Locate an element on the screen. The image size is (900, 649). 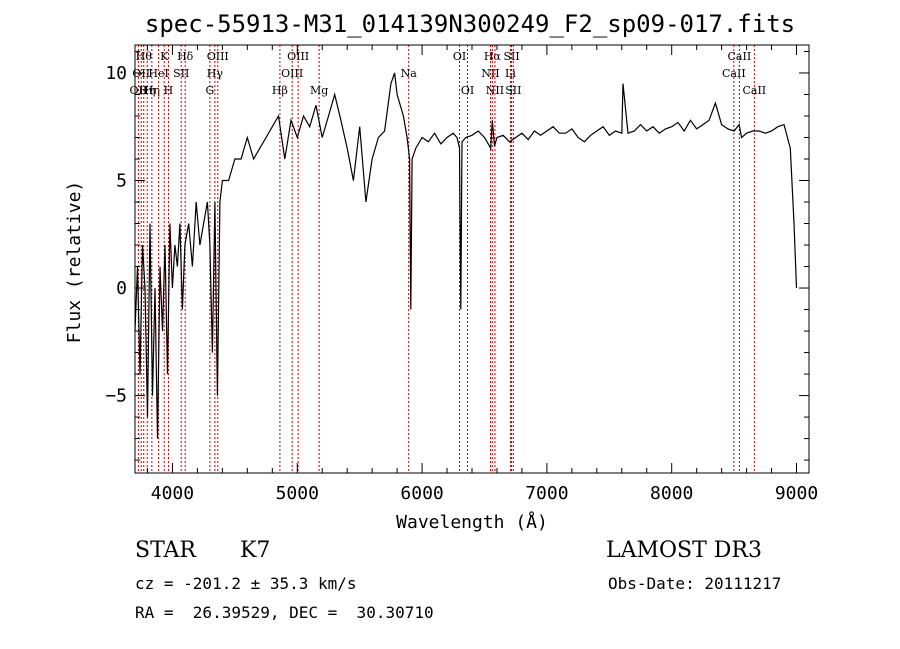
x-tick-label-8000: 8000 is located at coordinates (671, 493).